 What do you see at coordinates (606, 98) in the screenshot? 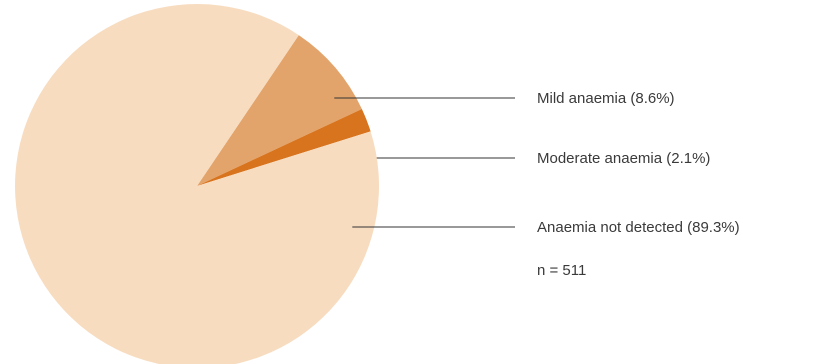
I see `slice-label-1: Mild anaemia (8.6%)` at bounding box center [606, 98].